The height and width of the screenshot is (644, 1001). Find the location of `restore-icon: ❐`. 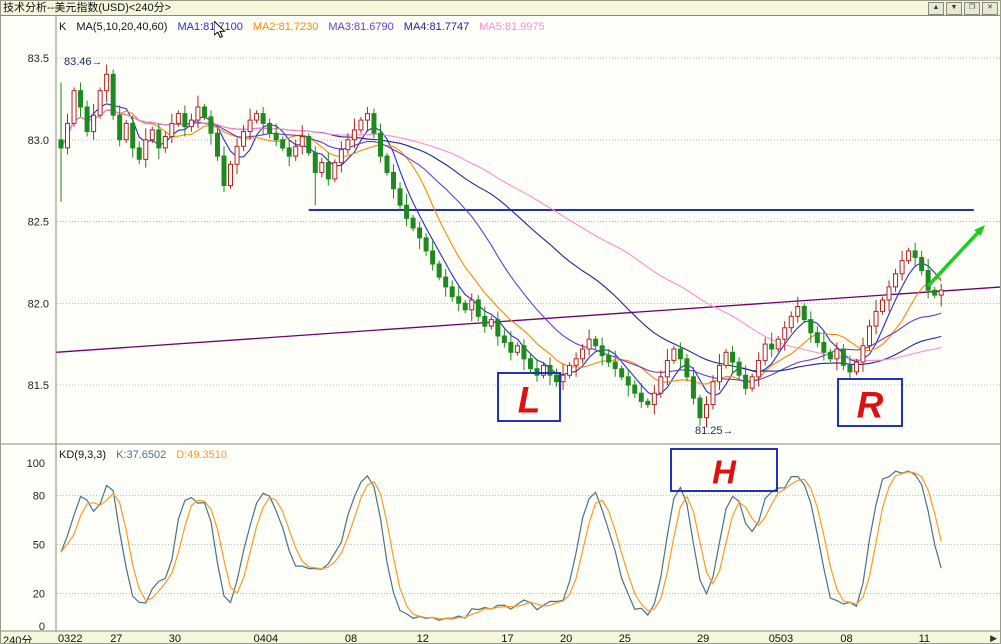

restore-icon: ❐ is located at coordinates (972, 8).